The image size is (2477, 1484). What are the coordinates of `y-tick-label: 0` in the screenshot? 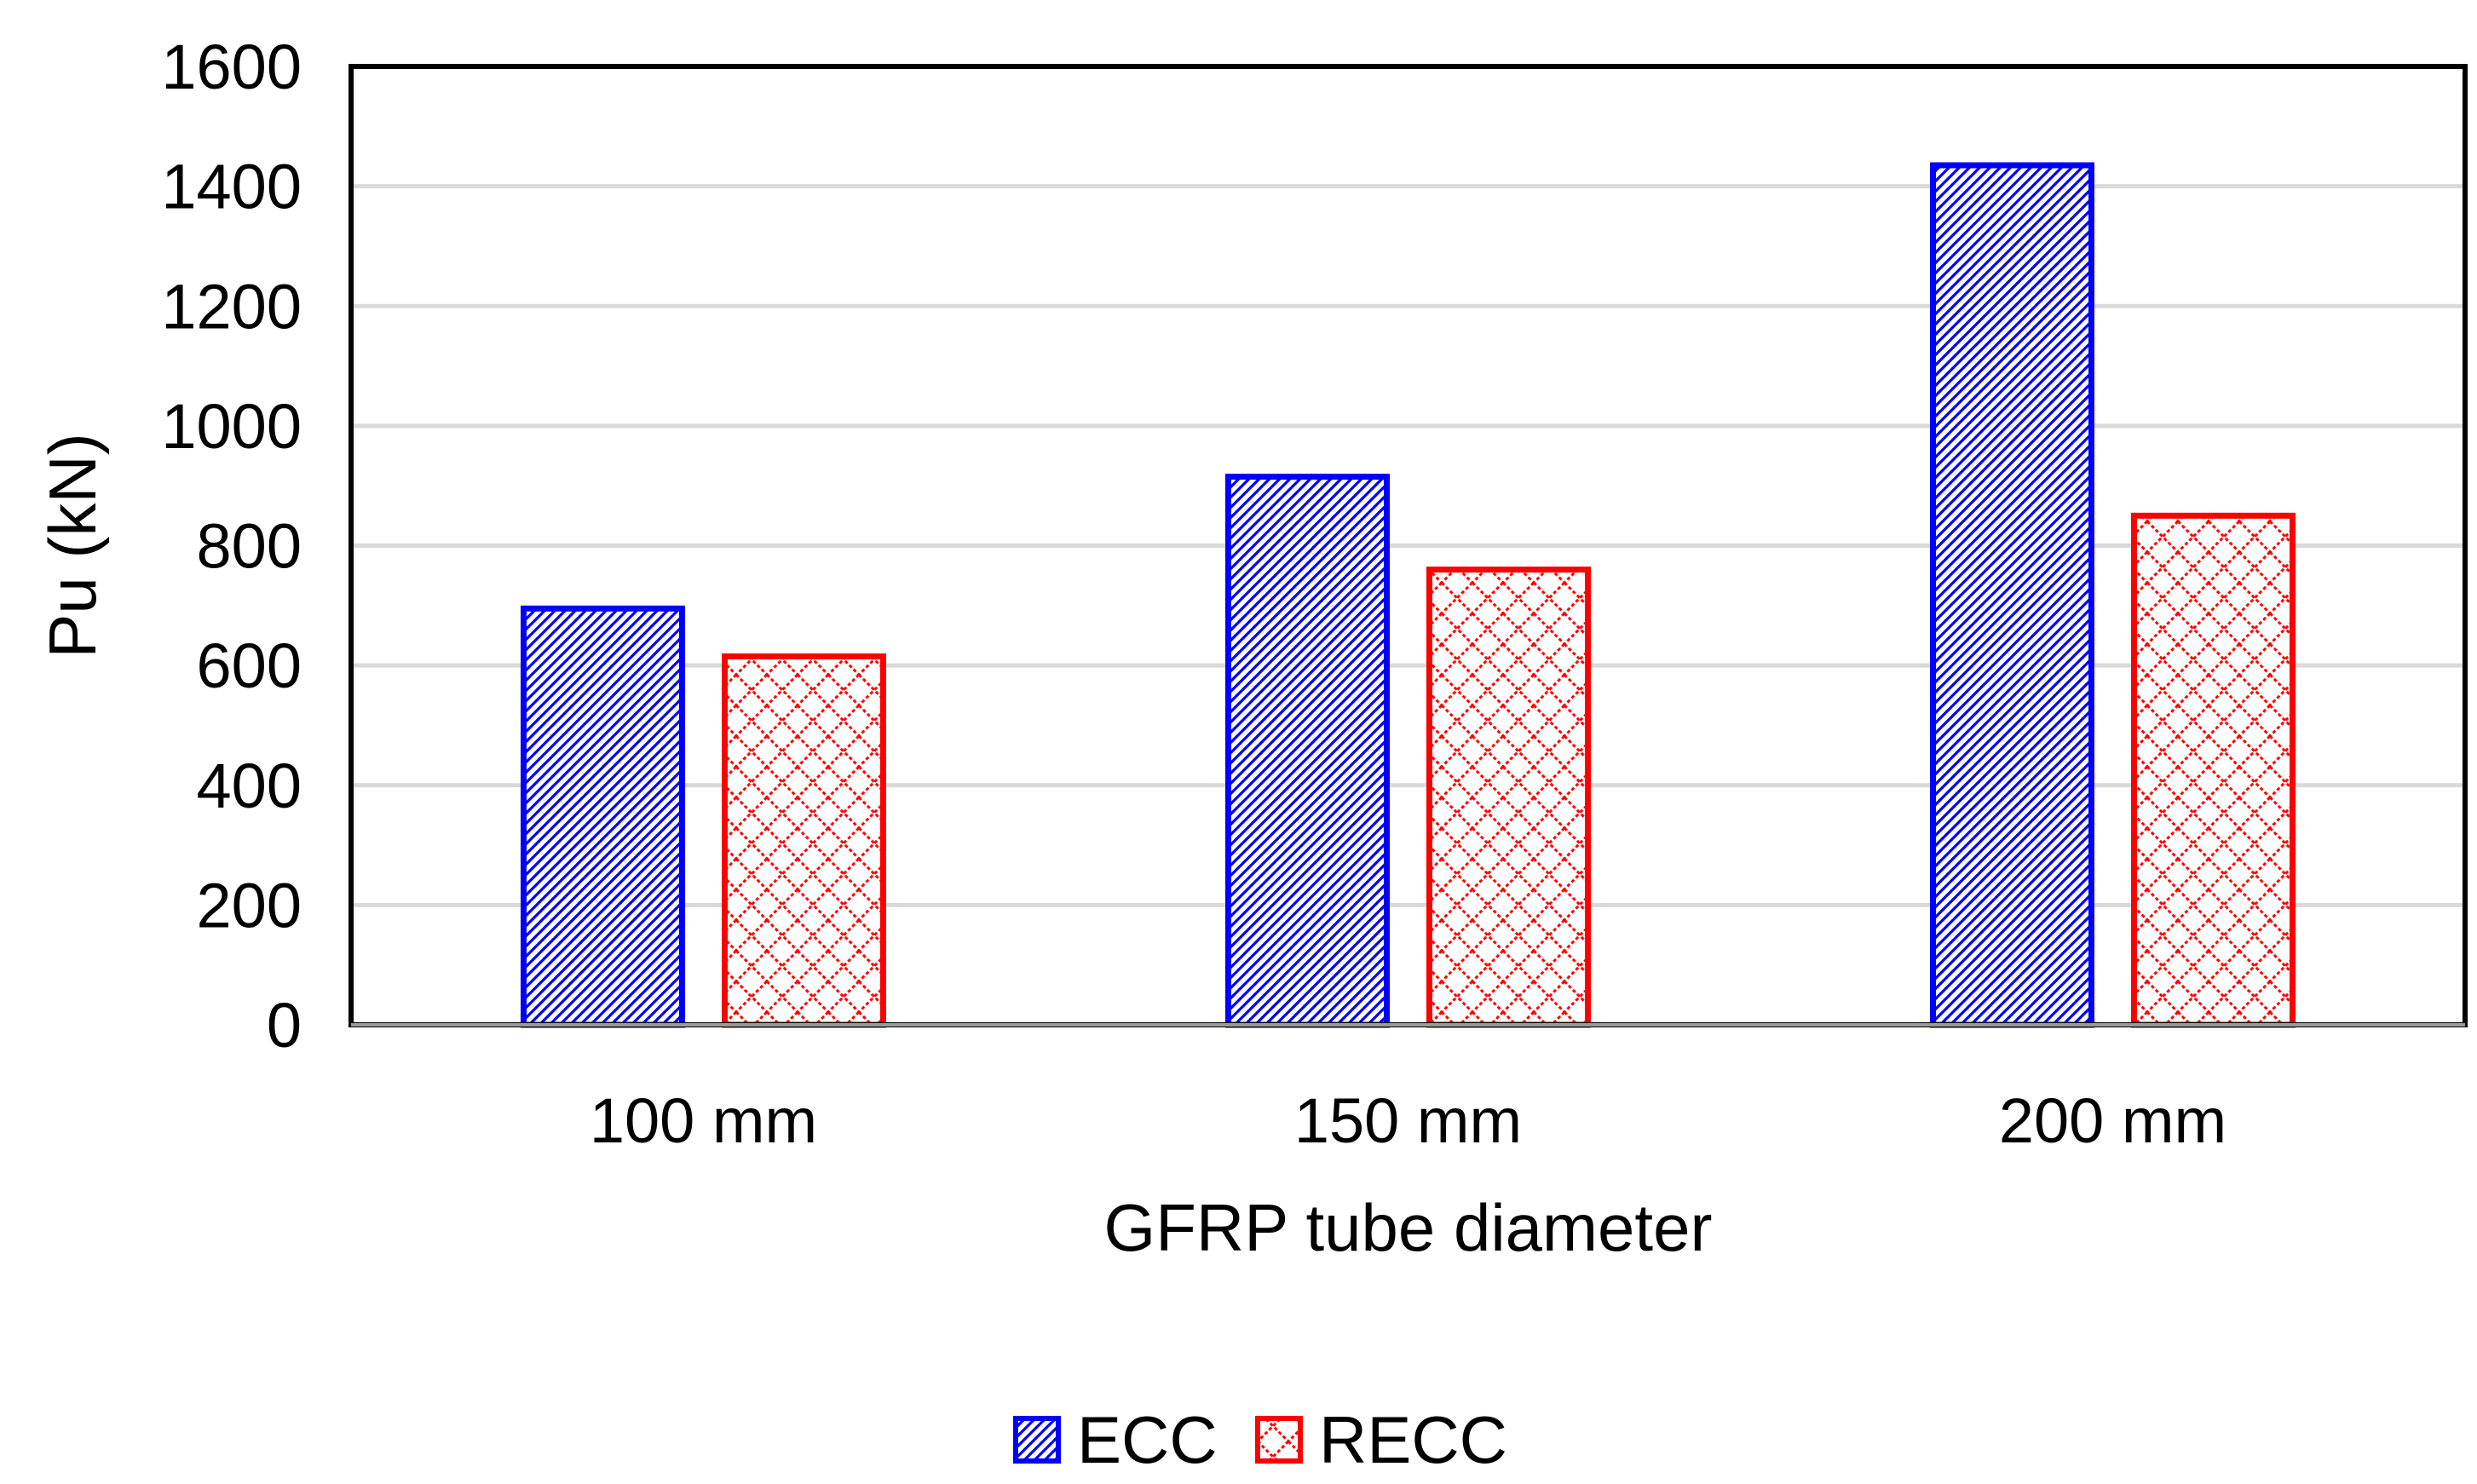 It's located at (284, 1025).